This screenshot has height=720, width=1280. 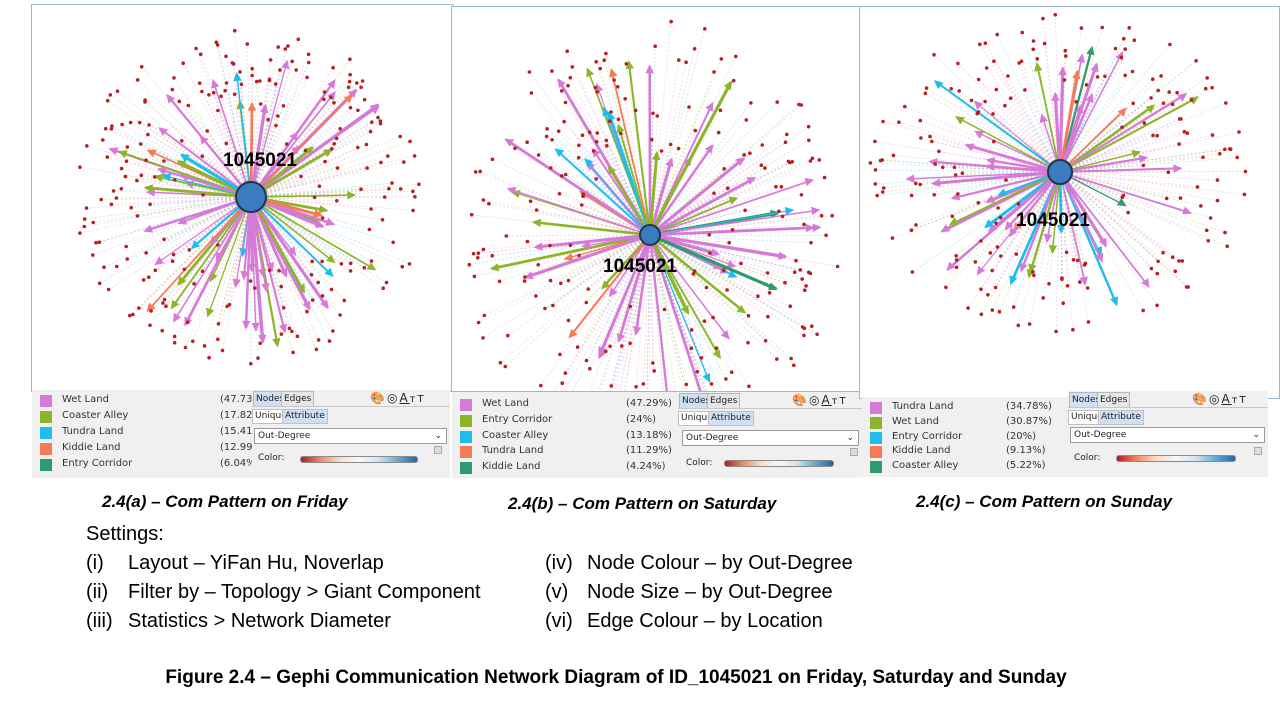 I want to click on color-label: Color:, so click(x=1087, y=458).